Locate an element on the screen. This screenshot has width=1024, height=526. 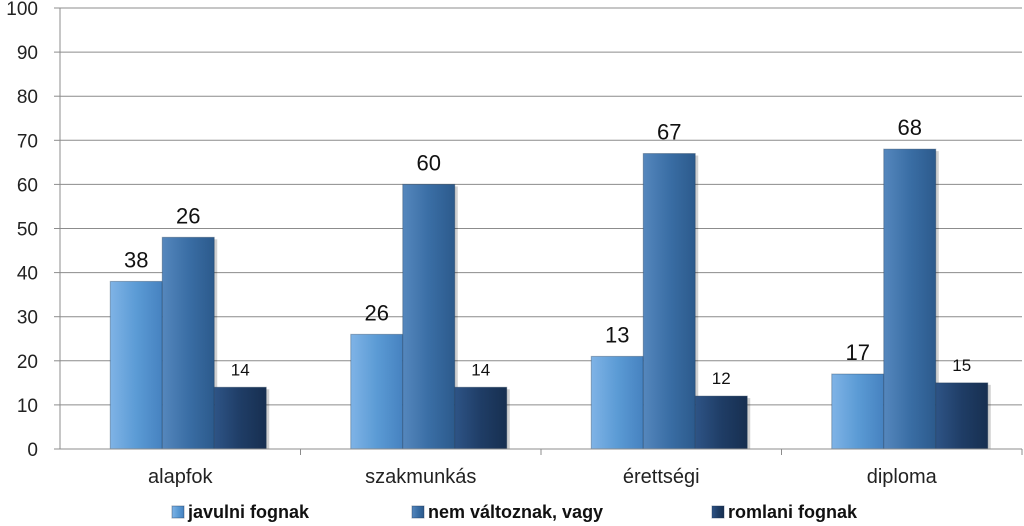
x-category-label: szakmunkás is located at coordinates (420, 477).